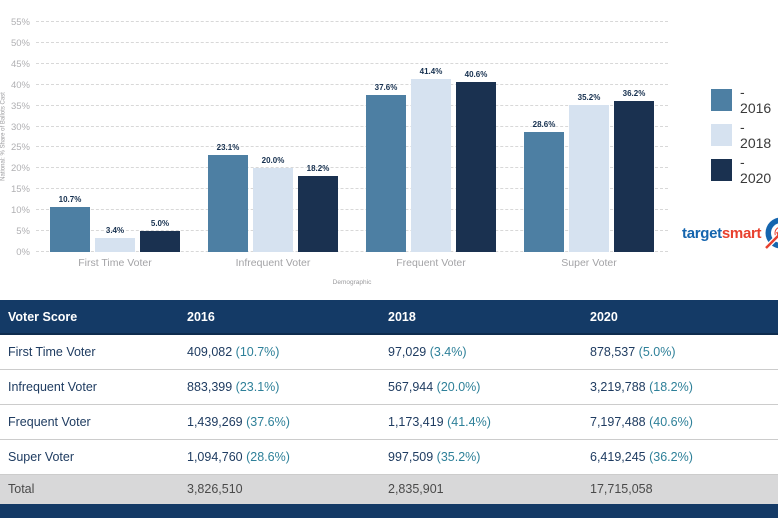 This screenshot has width=778, height=518. Describe the element at coordinates (431, 159) in the screenshot. I see `bar-2018: 41.4%` at that location.